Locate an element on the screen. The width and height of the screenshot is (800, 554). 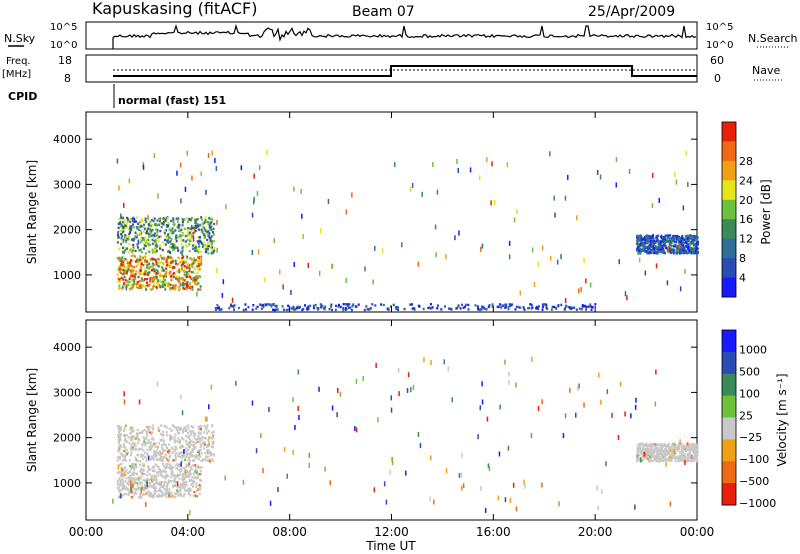
velocity-colorbar-tick-3: 25 is located at coordinates (746, 415).